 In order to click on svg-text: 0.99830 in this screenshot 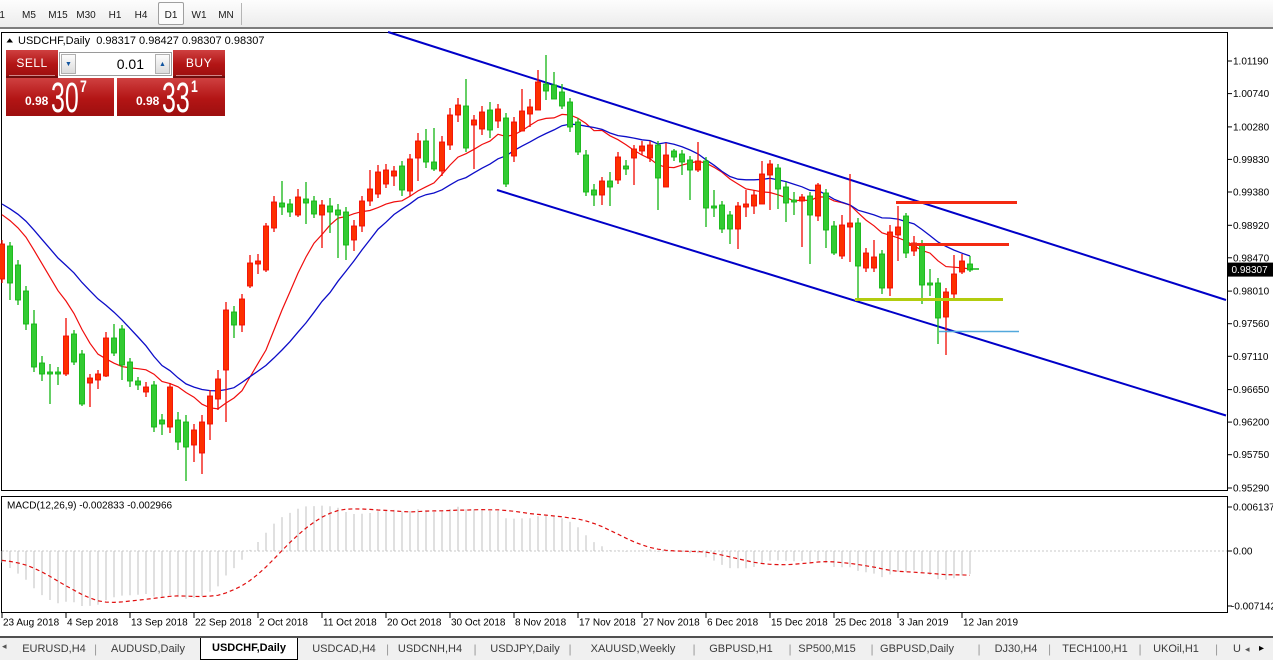, I will do `click(1251, 160)`.